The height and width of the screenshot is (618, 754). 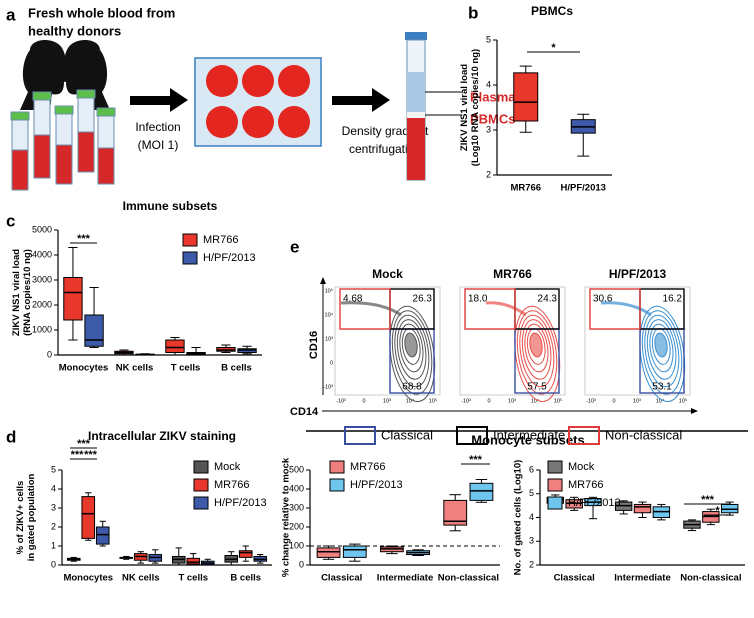 I want to click on flow-y-tick-label: -10³, so click(x=328, y=387).